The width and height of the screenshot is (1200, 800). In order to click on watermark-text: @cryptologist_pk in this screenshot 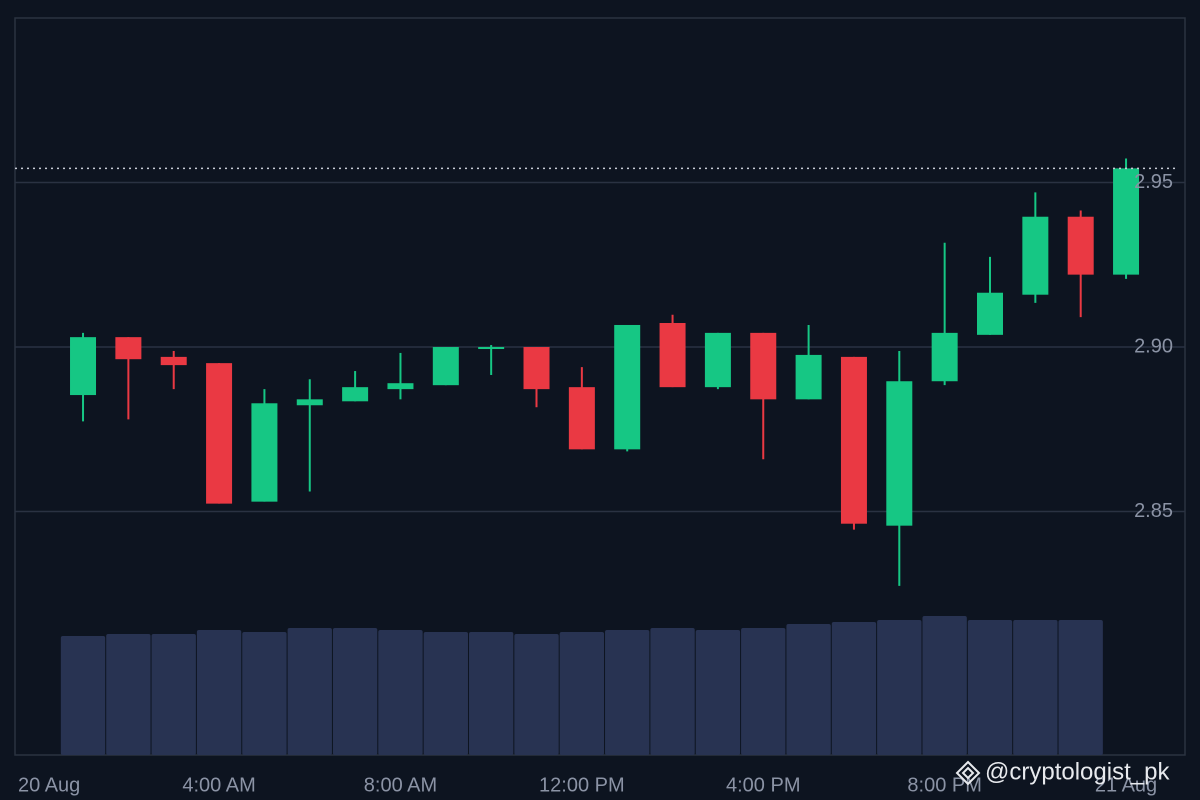, I will do `click(1077, 771)`.